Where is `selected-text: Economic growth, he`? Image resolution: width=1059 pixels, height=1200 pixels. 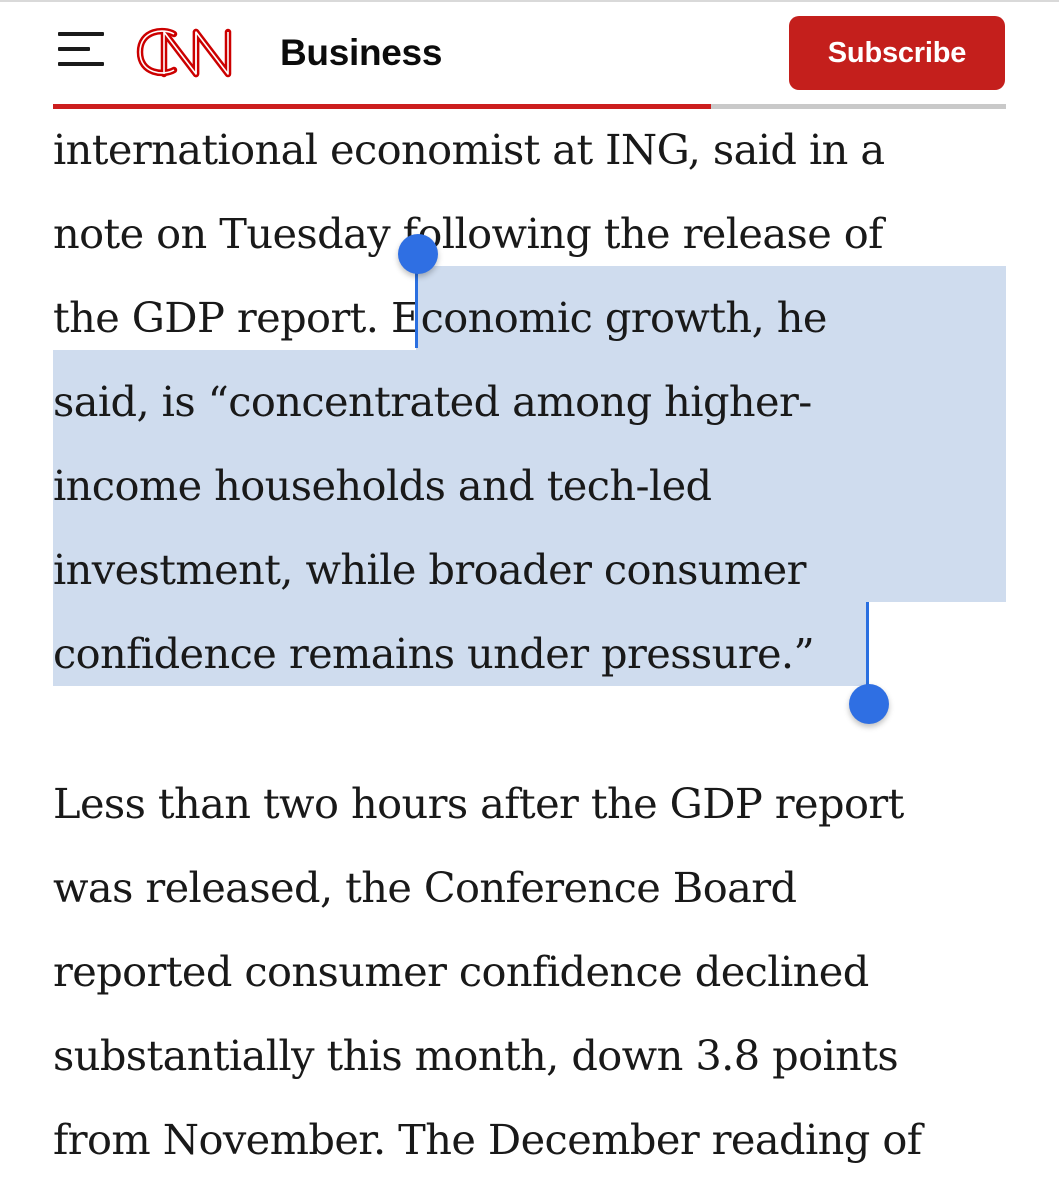
selected-text: Economic growth, he is located at coordinates (608, 317).